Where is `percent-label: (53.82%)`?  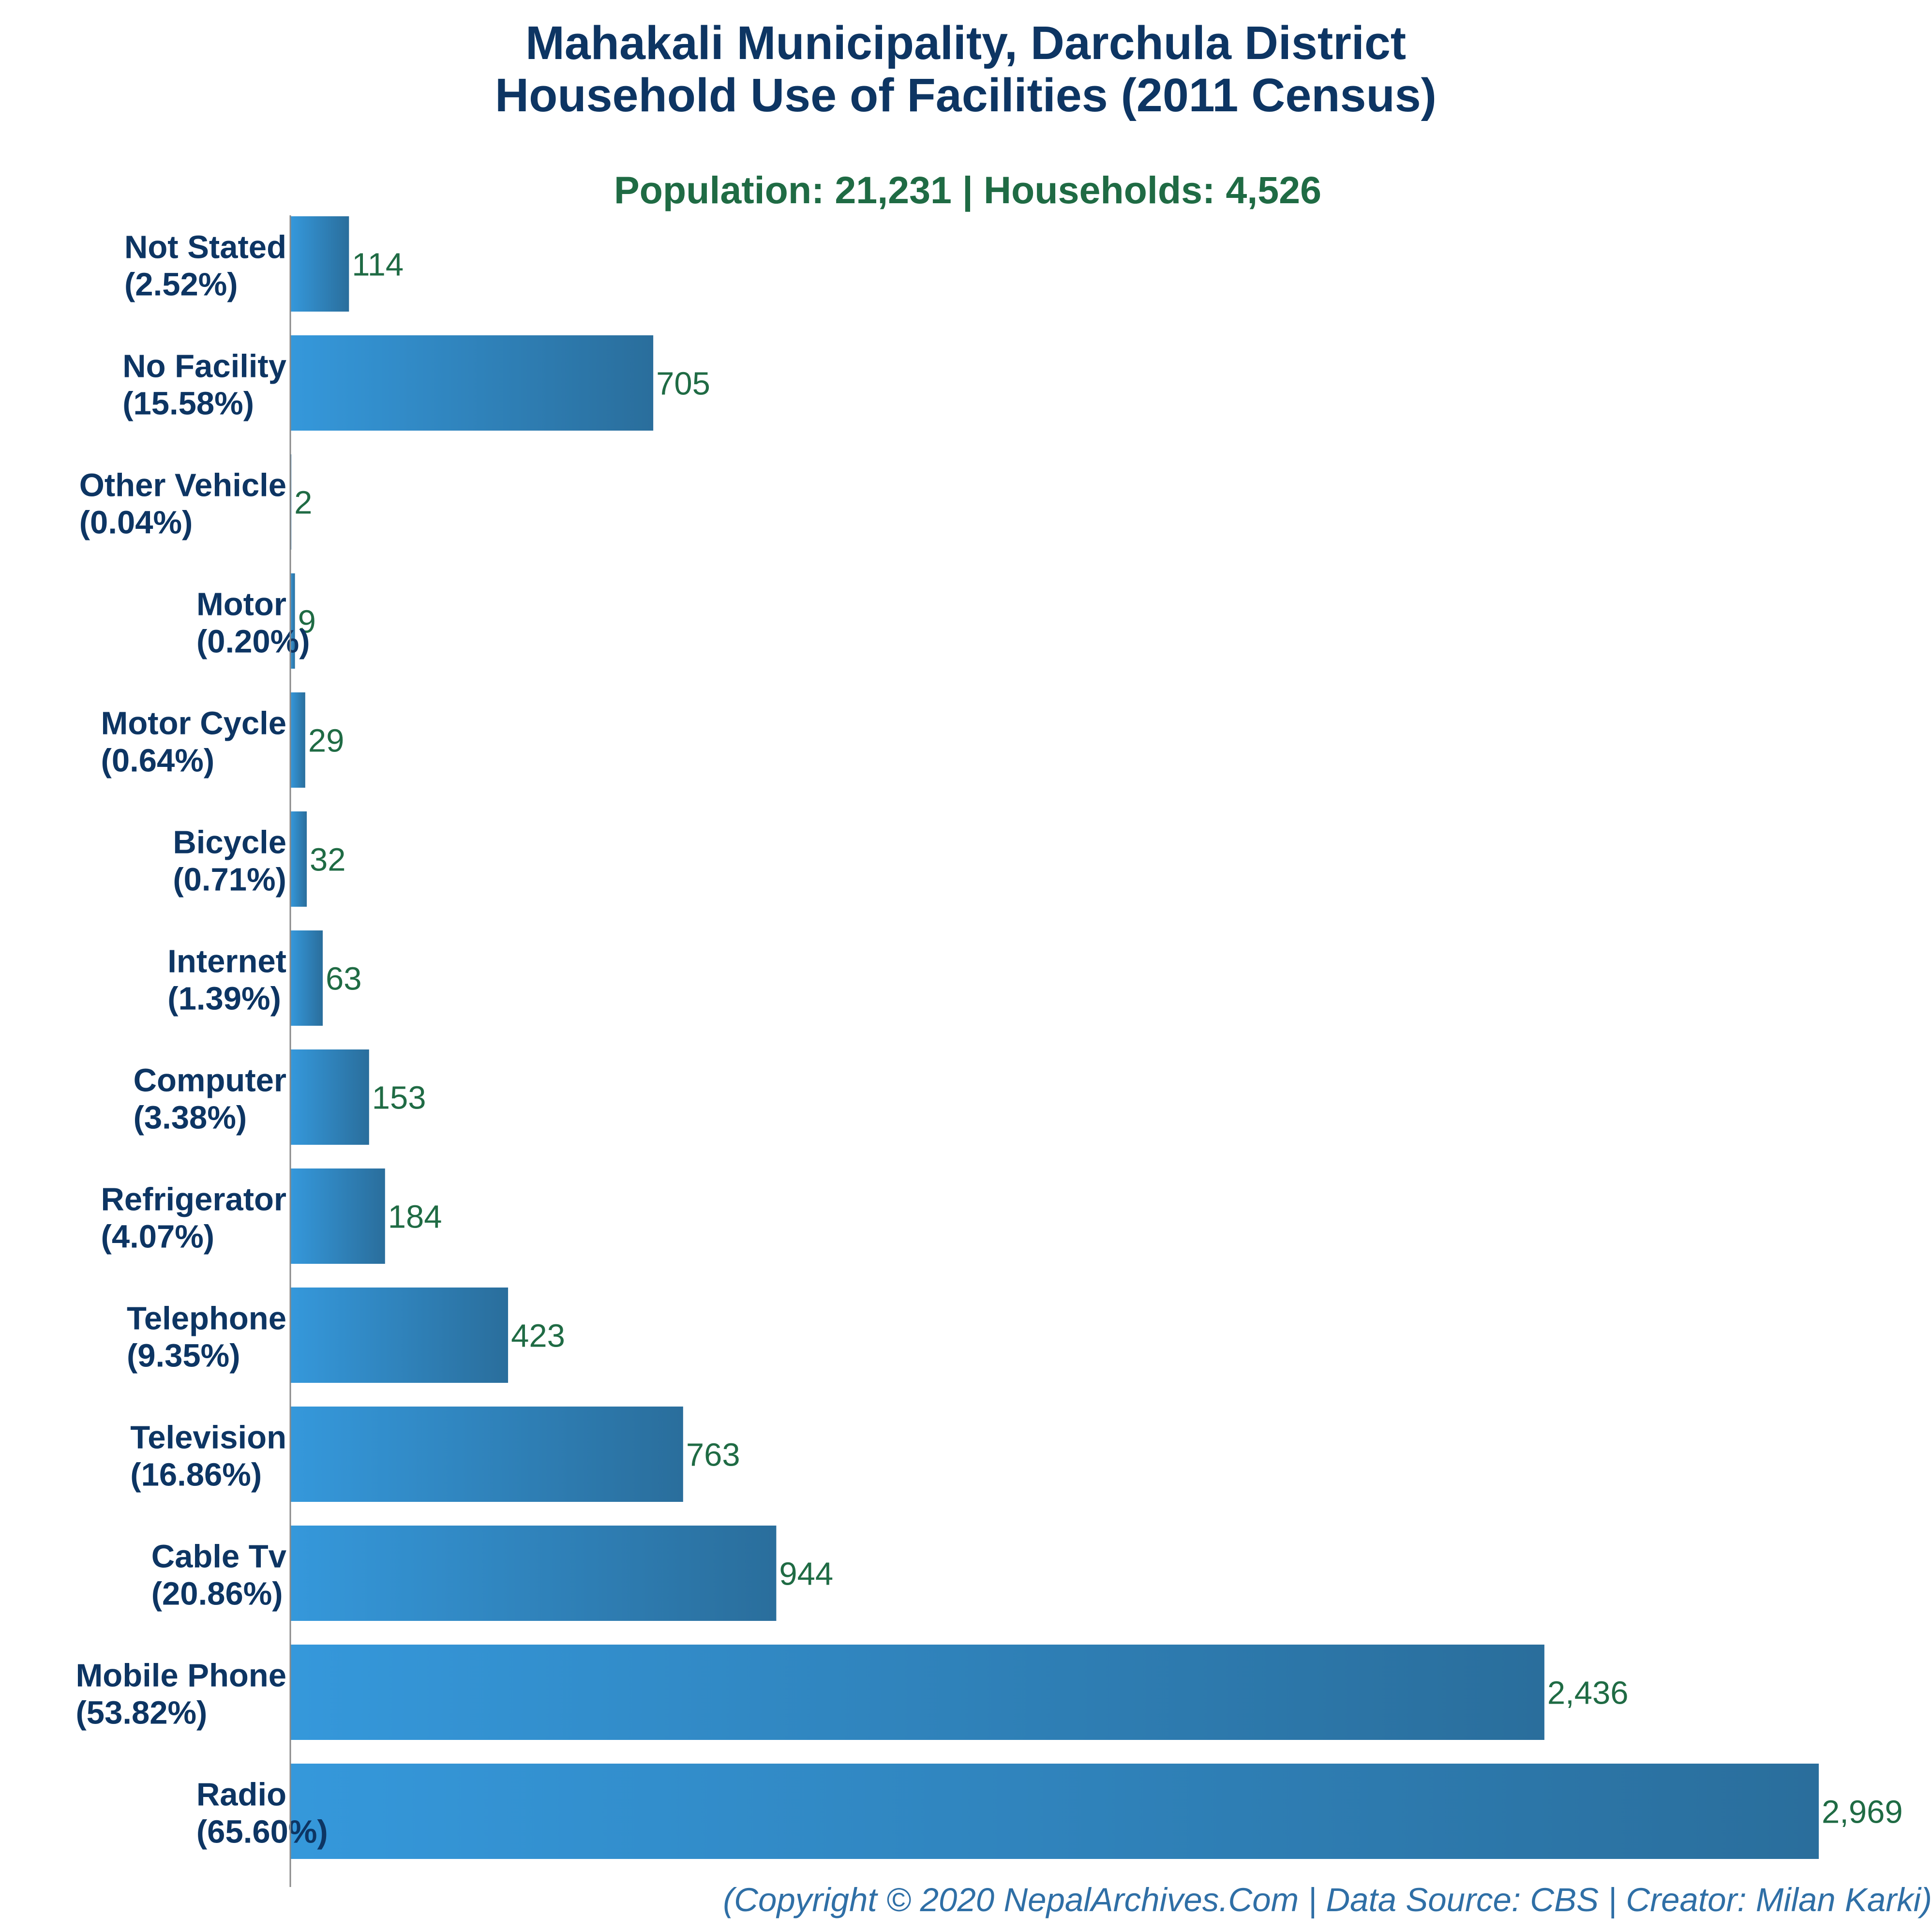
percent-label: (53.82%) is located at coordinates (142, 1713).